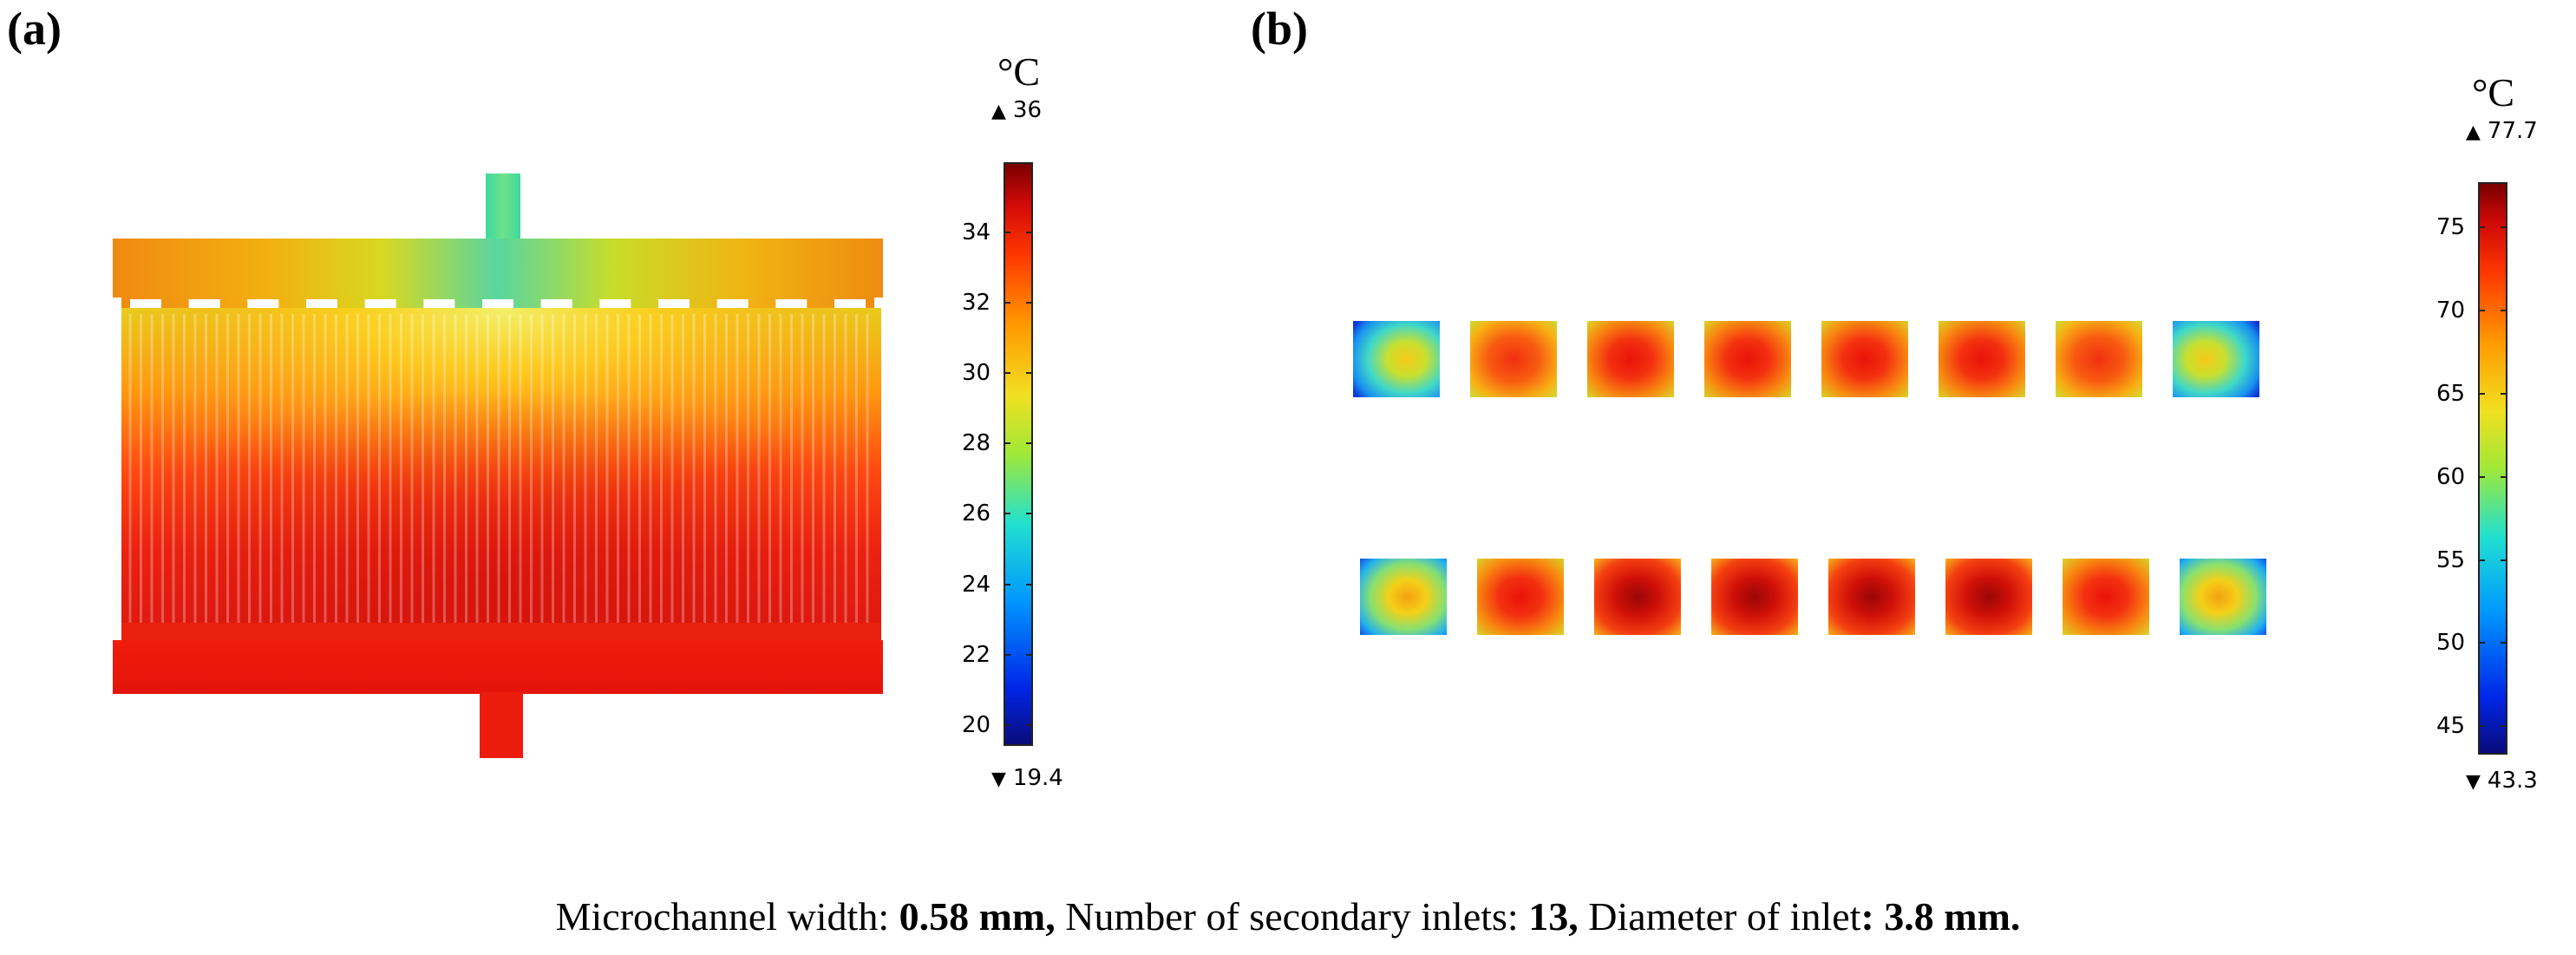  I want to click on panel-b-label: (b), so click(1279, 29).